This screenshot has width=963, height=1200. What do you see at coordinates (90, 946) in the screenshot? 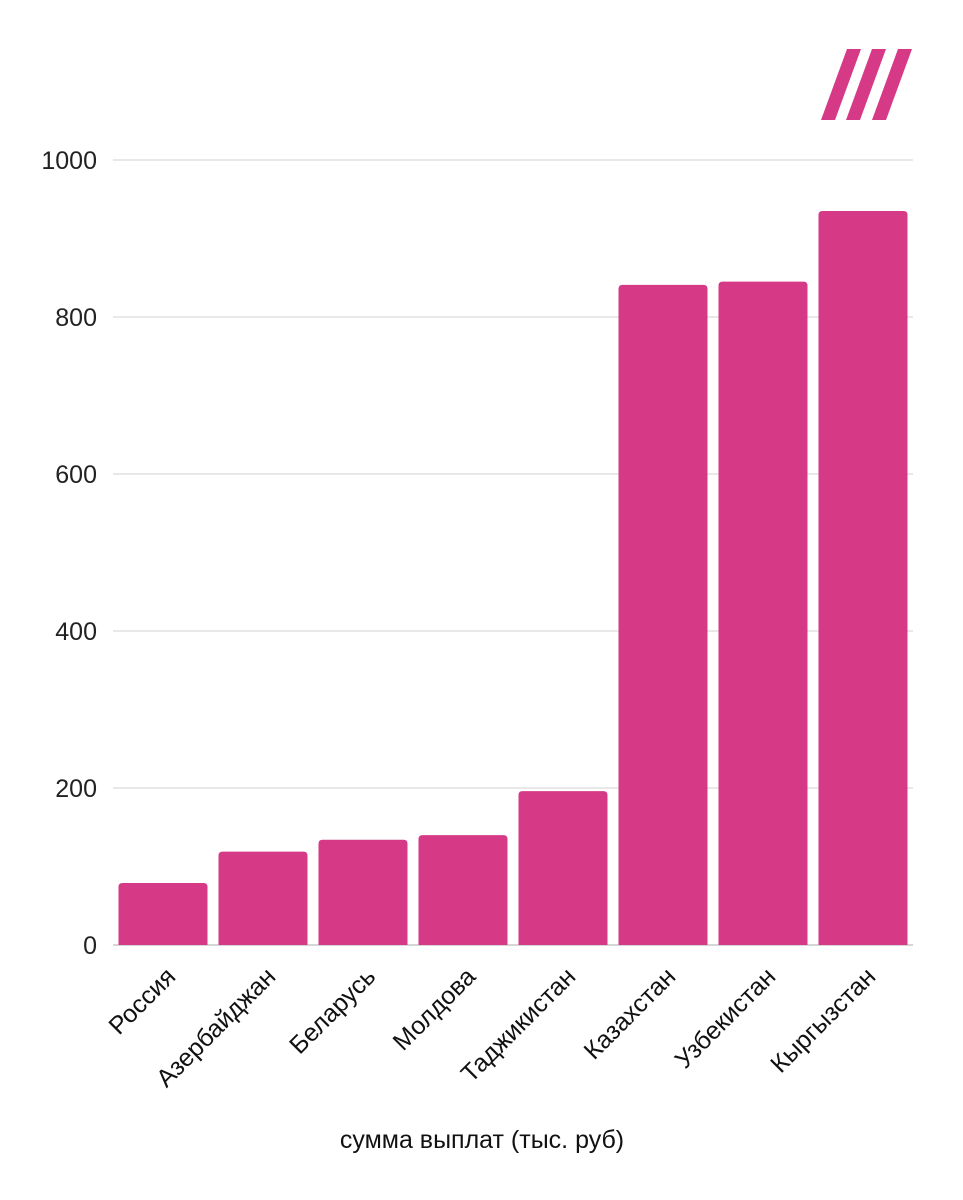
I see `y-tick-label: 0` at bounding box center [90, 946].